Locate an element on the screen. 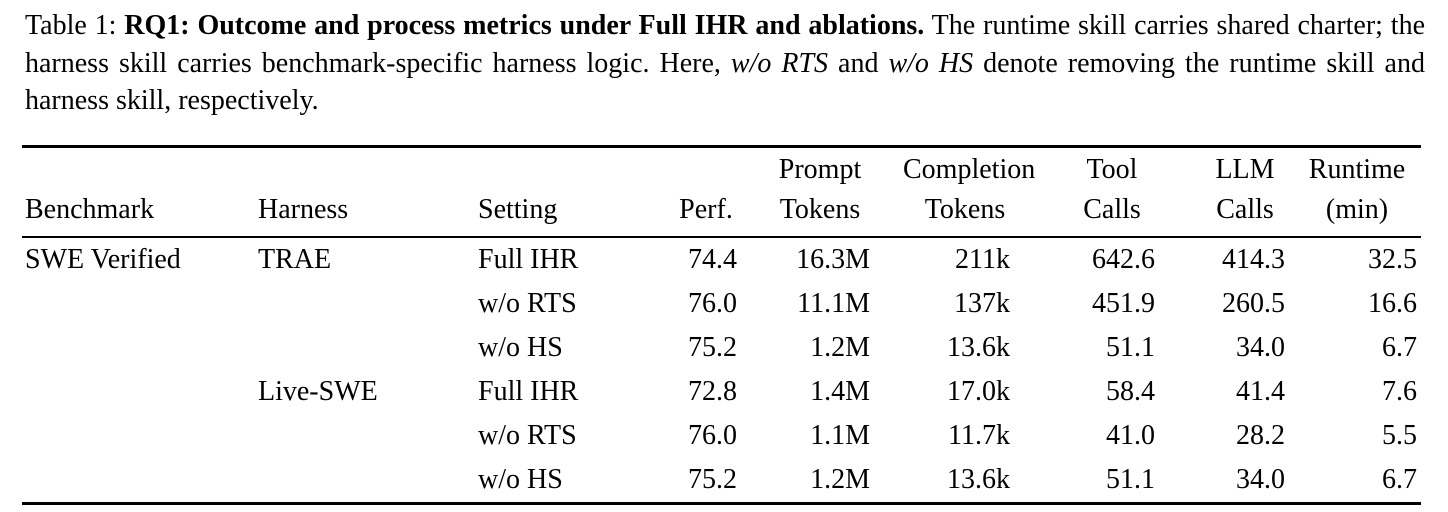  table-cell: TRAE is located at coordinates (295, 259).